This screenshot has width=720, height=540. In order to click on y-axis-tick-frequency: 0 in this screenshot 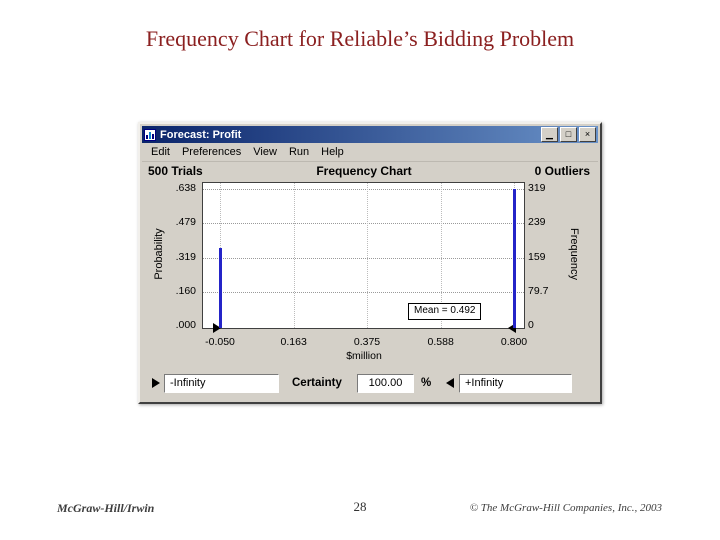, I will do `click(531, 325)`.